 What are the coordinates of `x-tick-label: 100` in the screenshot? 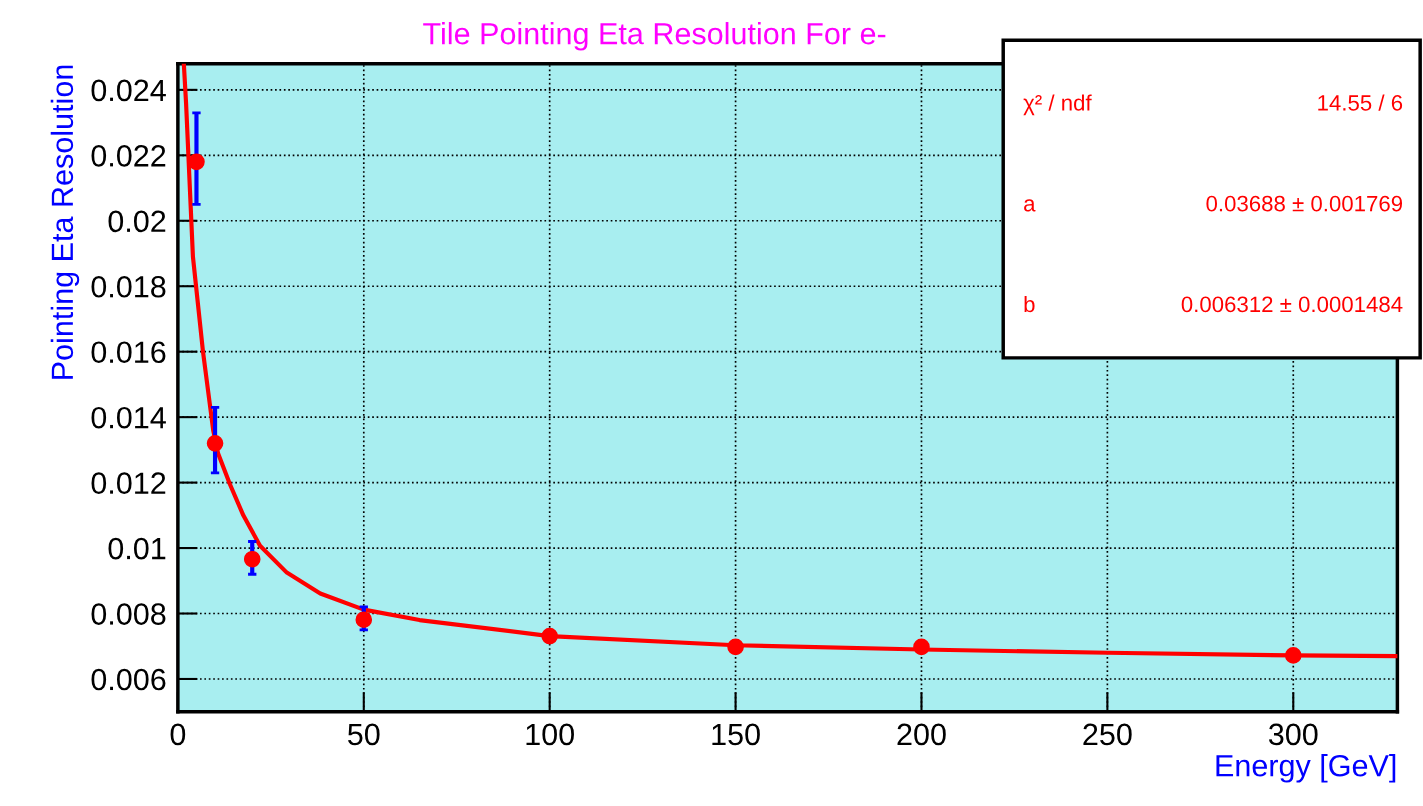 It's located at (550, 734).